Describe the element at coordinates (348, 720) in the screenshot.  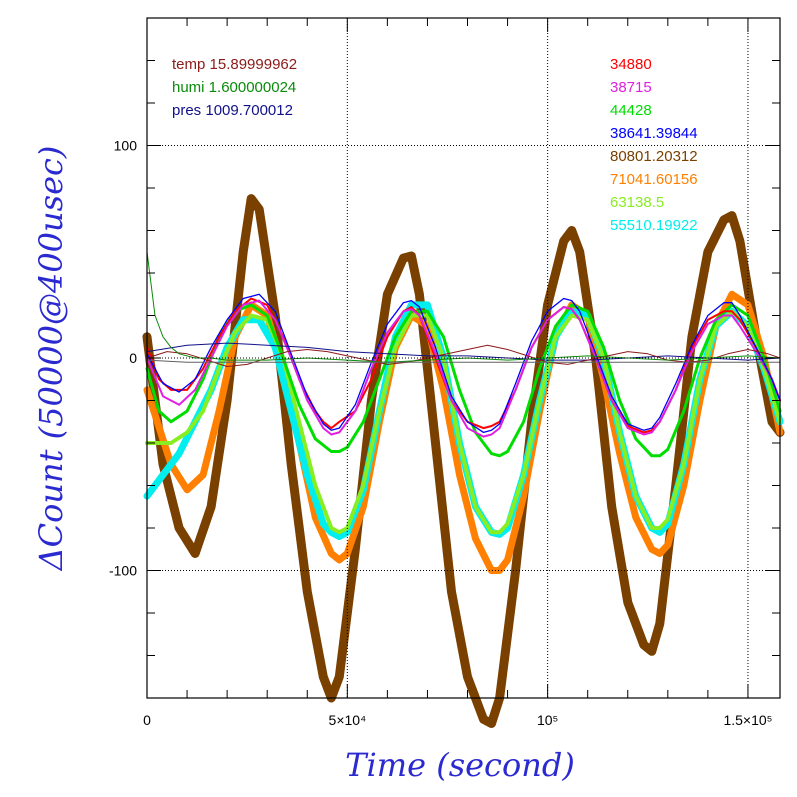
I see `x-tick-label-1: 5×10⁴` at that location.